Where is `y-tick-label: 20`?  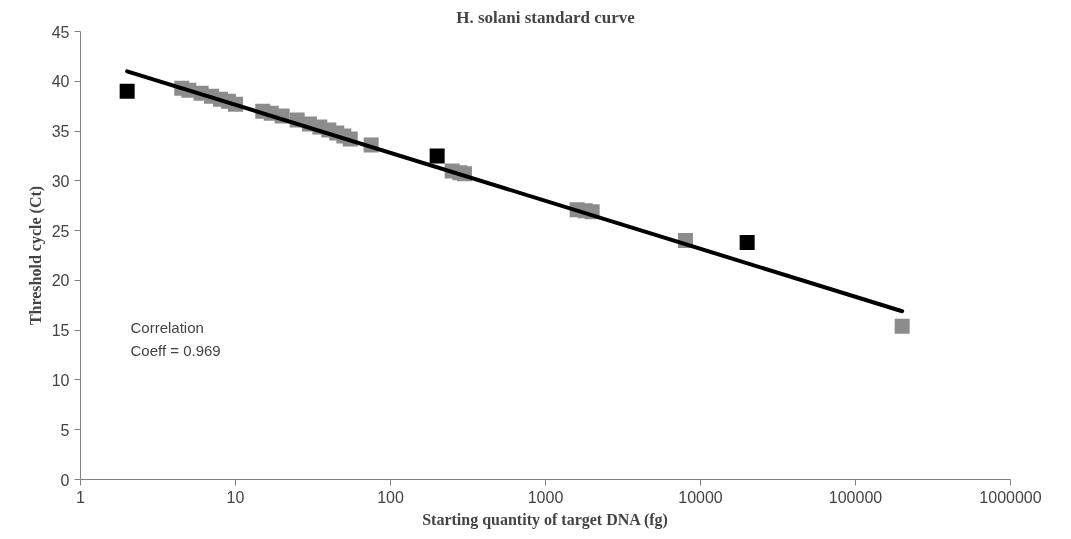 y-tick-label: 20 is located at coordinates (60, 281).